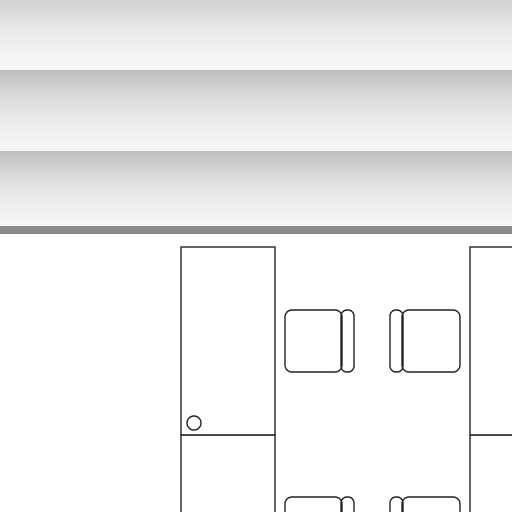 This screenshot has height=512, width=512. What do you see at coordinates (256, 230) in the screenshot?
I see `wall-line` at bounding box center [256, 230].